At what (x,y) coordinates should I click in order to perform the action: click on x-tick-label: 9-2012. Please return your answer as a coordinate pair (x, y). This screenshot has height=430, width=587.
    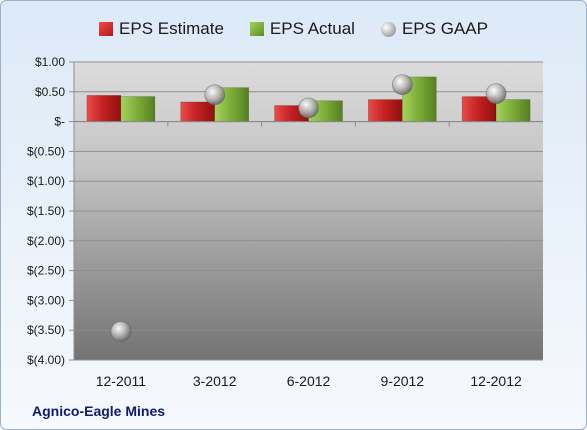
    Looking at the image, I should click on (403, 381).